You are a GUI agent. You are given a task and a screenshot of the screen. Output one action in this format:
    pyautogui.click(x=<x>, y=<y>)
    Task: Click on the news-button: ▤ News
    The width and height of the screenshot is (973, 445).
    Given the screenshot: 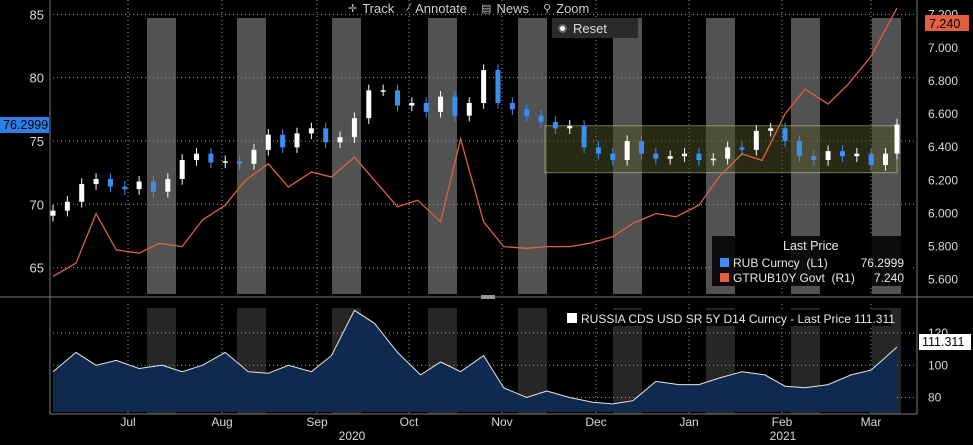 What is the action you would take?
    pyautogui.click(x=505, y=8)
    